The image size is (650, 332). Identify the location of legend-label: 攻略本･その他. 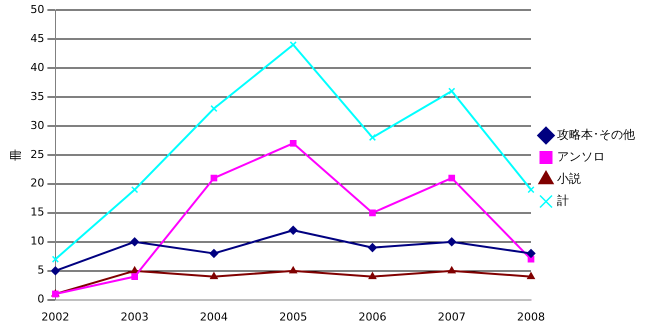
(596, 135).